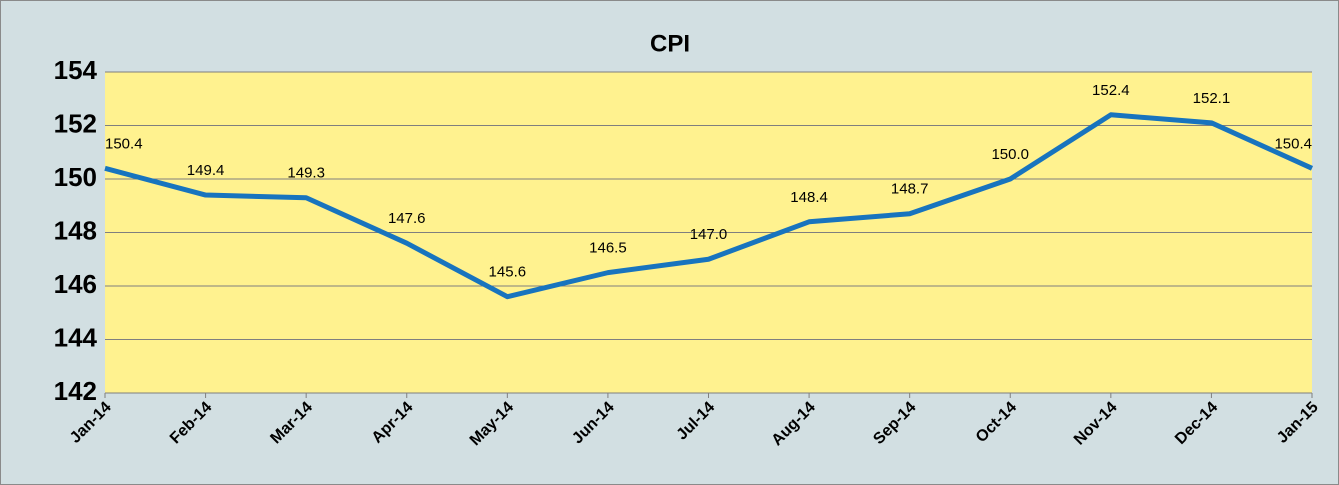 This screenshot has width=1339, height=485. I want to click on data-label: 149.4, so click(206, 170).